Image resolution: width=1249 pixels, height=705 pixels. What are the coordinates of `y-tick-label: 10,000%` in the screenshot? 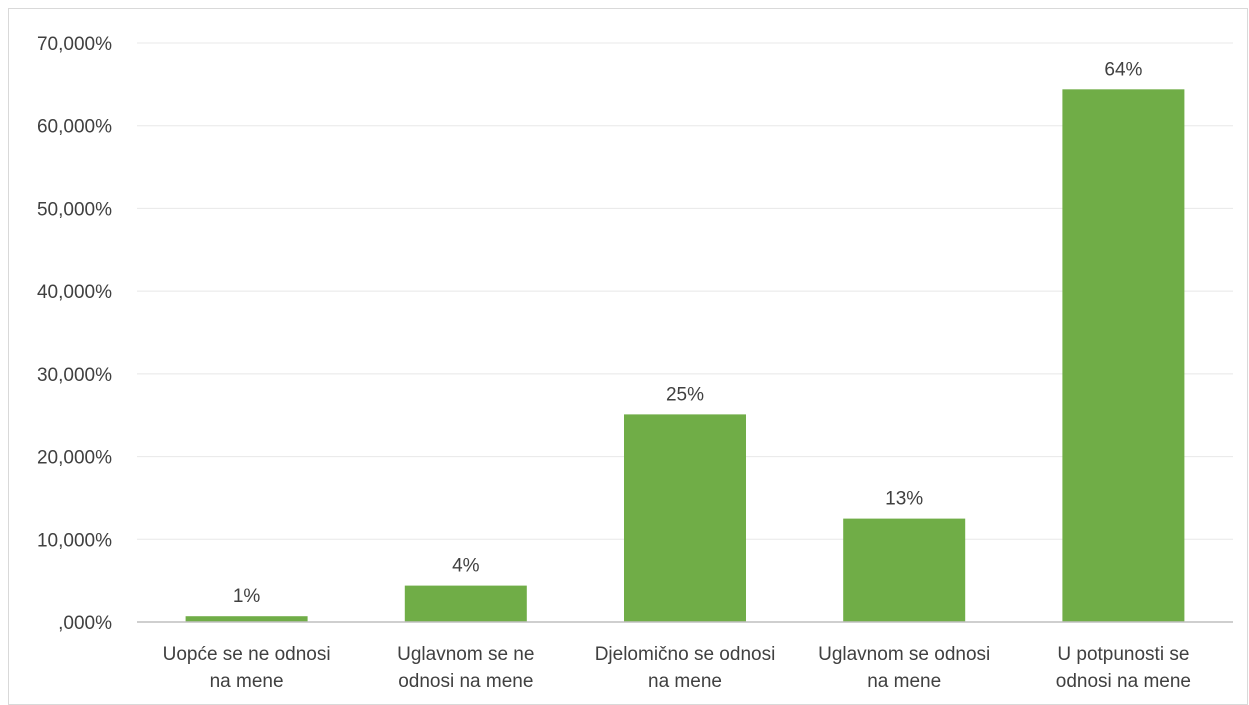 It's located at (74, 540).